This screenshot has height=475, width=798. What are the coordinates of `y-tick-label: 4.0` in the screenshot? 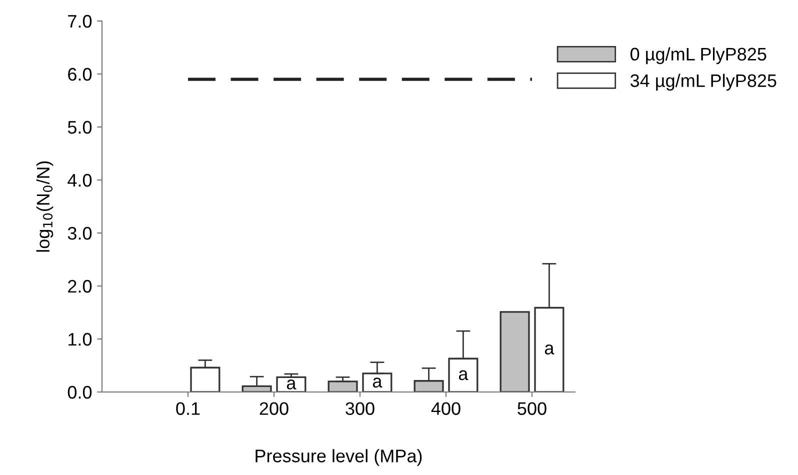 It's located at (80, 180).